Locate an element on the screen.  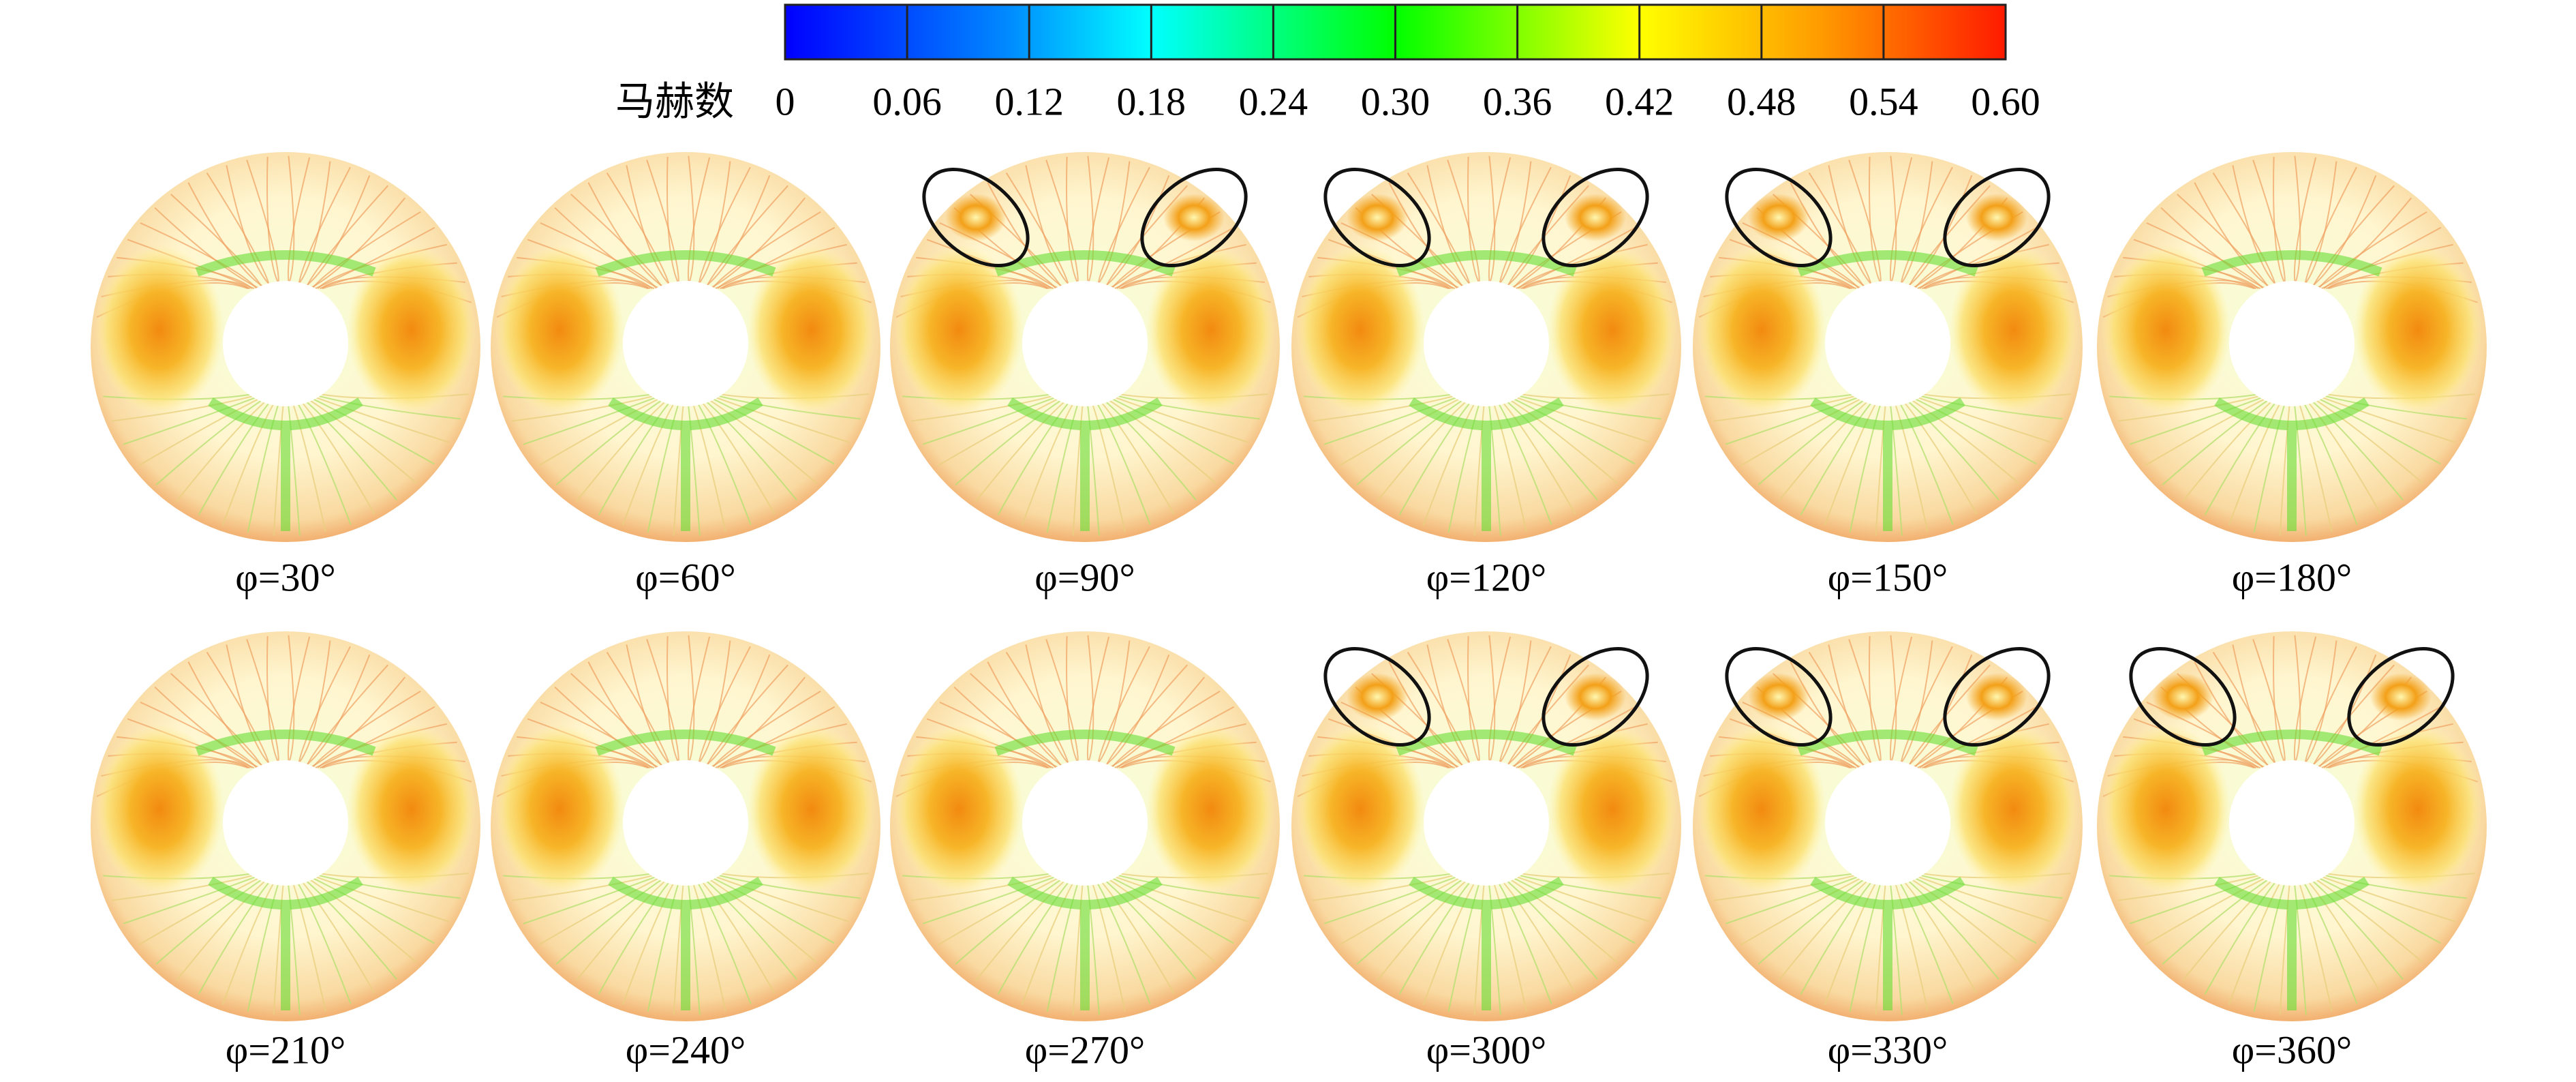
panel-label: φ=240° is located at coordinates (686, 1049).